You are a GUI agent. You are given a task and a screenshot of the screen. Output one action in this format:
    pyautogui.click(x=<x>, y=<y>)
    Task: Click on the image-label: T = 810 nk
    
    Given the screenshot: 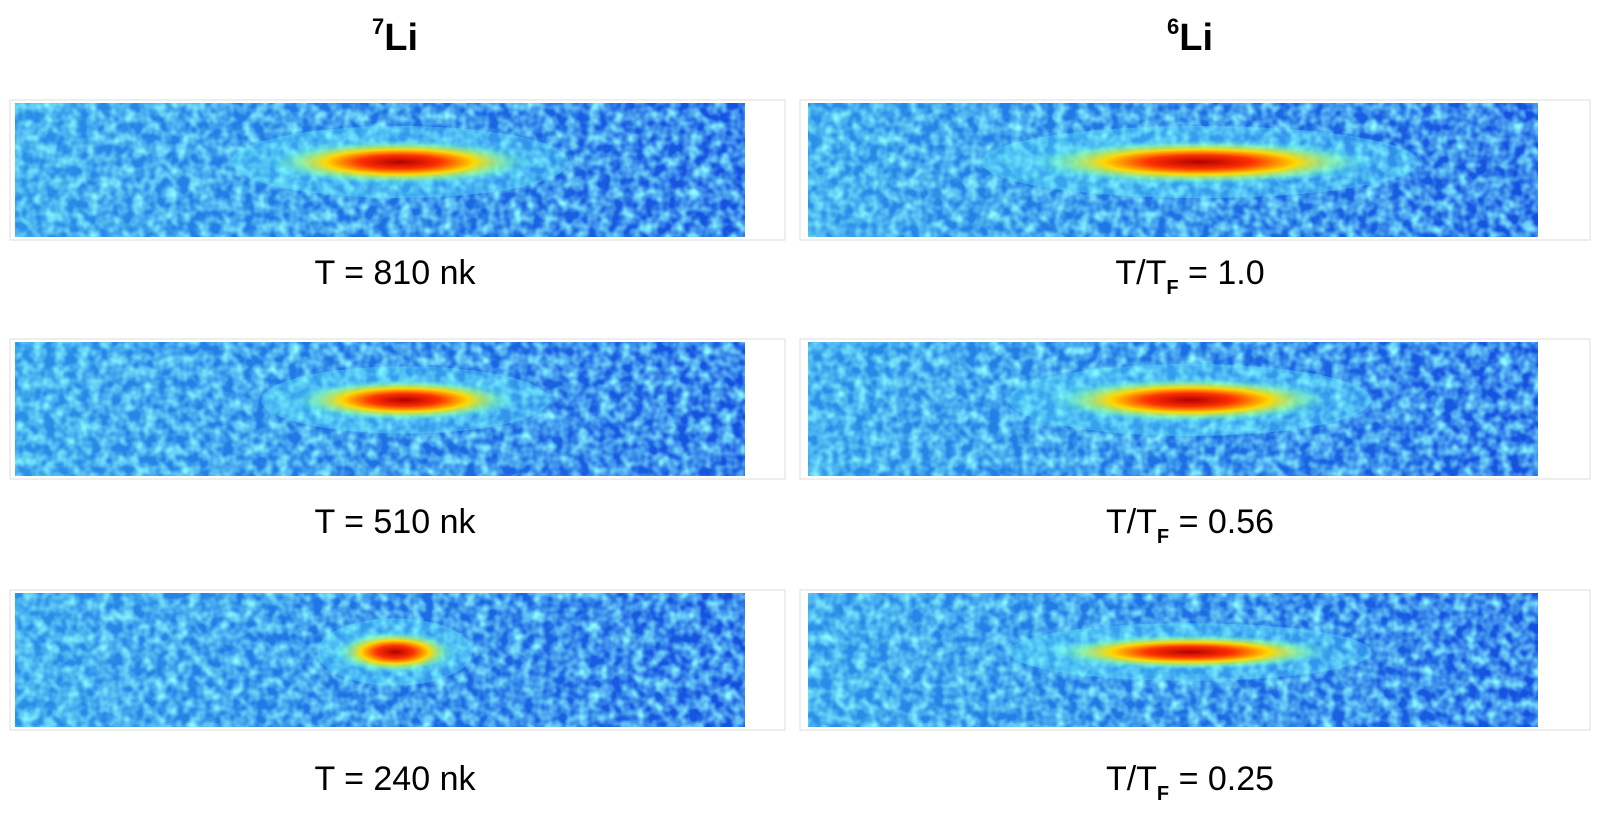 What is the action you would take?
    pyautogui.click(x=396, y=273)
    